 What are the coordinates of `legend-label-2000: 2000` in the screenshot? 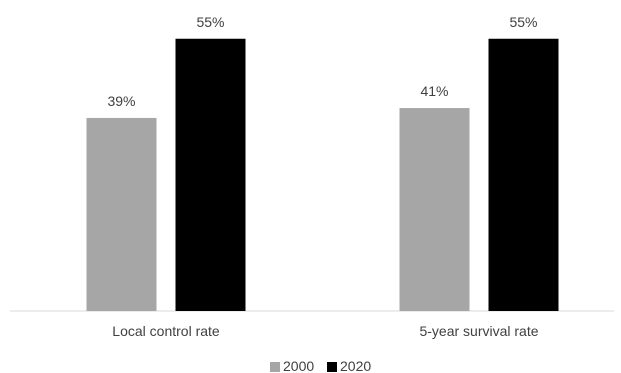 It's located at (298, 365).